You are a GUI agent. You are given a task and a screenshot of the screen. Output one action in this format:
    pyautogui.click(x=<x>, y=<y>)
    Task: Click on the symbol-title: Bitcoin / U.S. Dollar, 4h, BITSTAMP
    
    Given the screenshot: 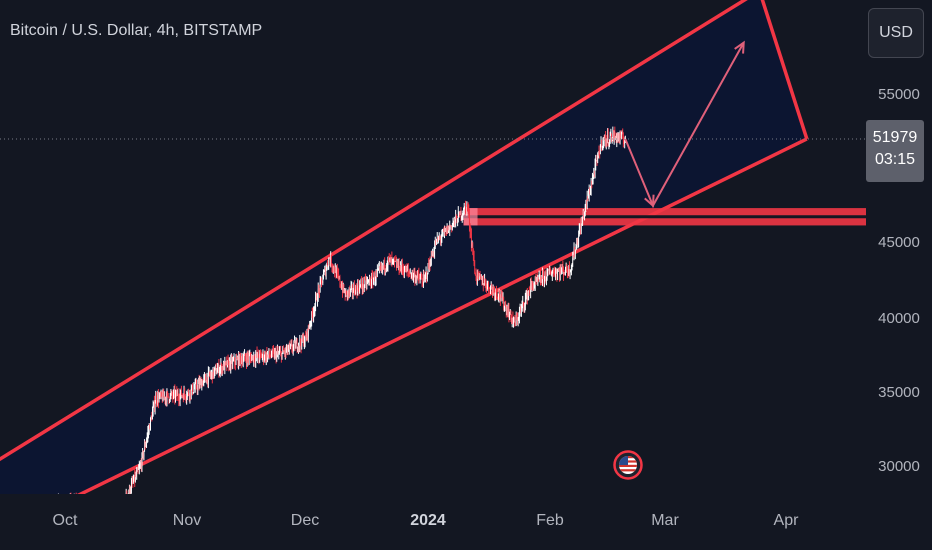 What is the action you would take?
    pyautogui.click(x=136, y=30)
    